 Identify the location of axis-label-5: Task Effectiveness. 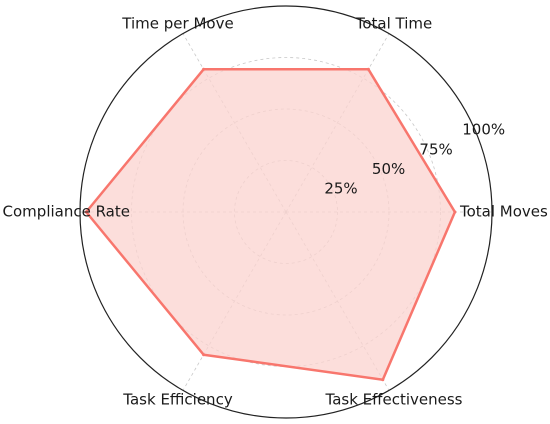
(394, 400).